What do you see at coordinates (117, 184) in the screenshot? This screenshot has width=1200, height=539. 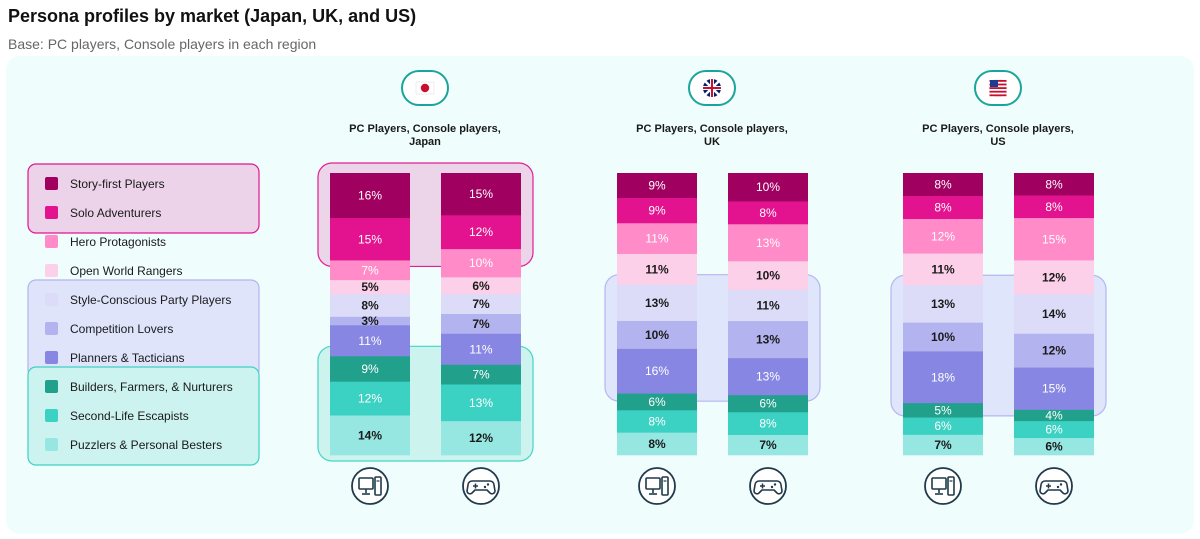 I see `legend-label: Story-first Players` at bounding box center [117, 184].